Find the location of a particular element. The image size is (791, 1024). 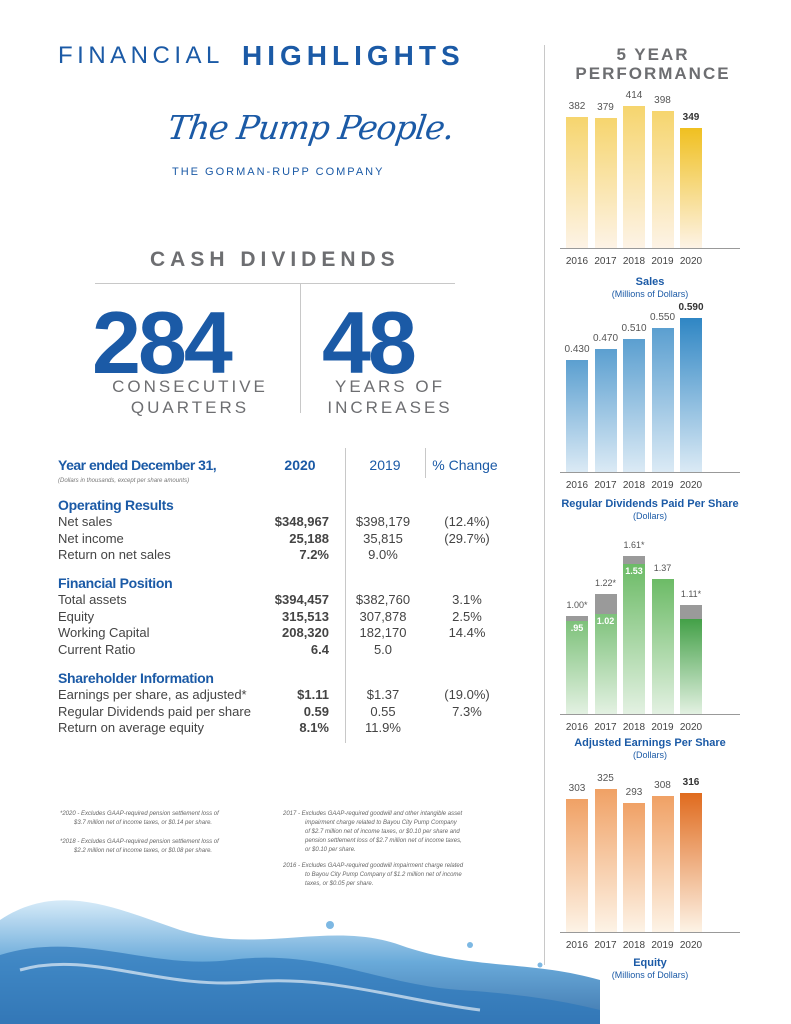

value-change: 3.1% is located at coordinates (467, 599).